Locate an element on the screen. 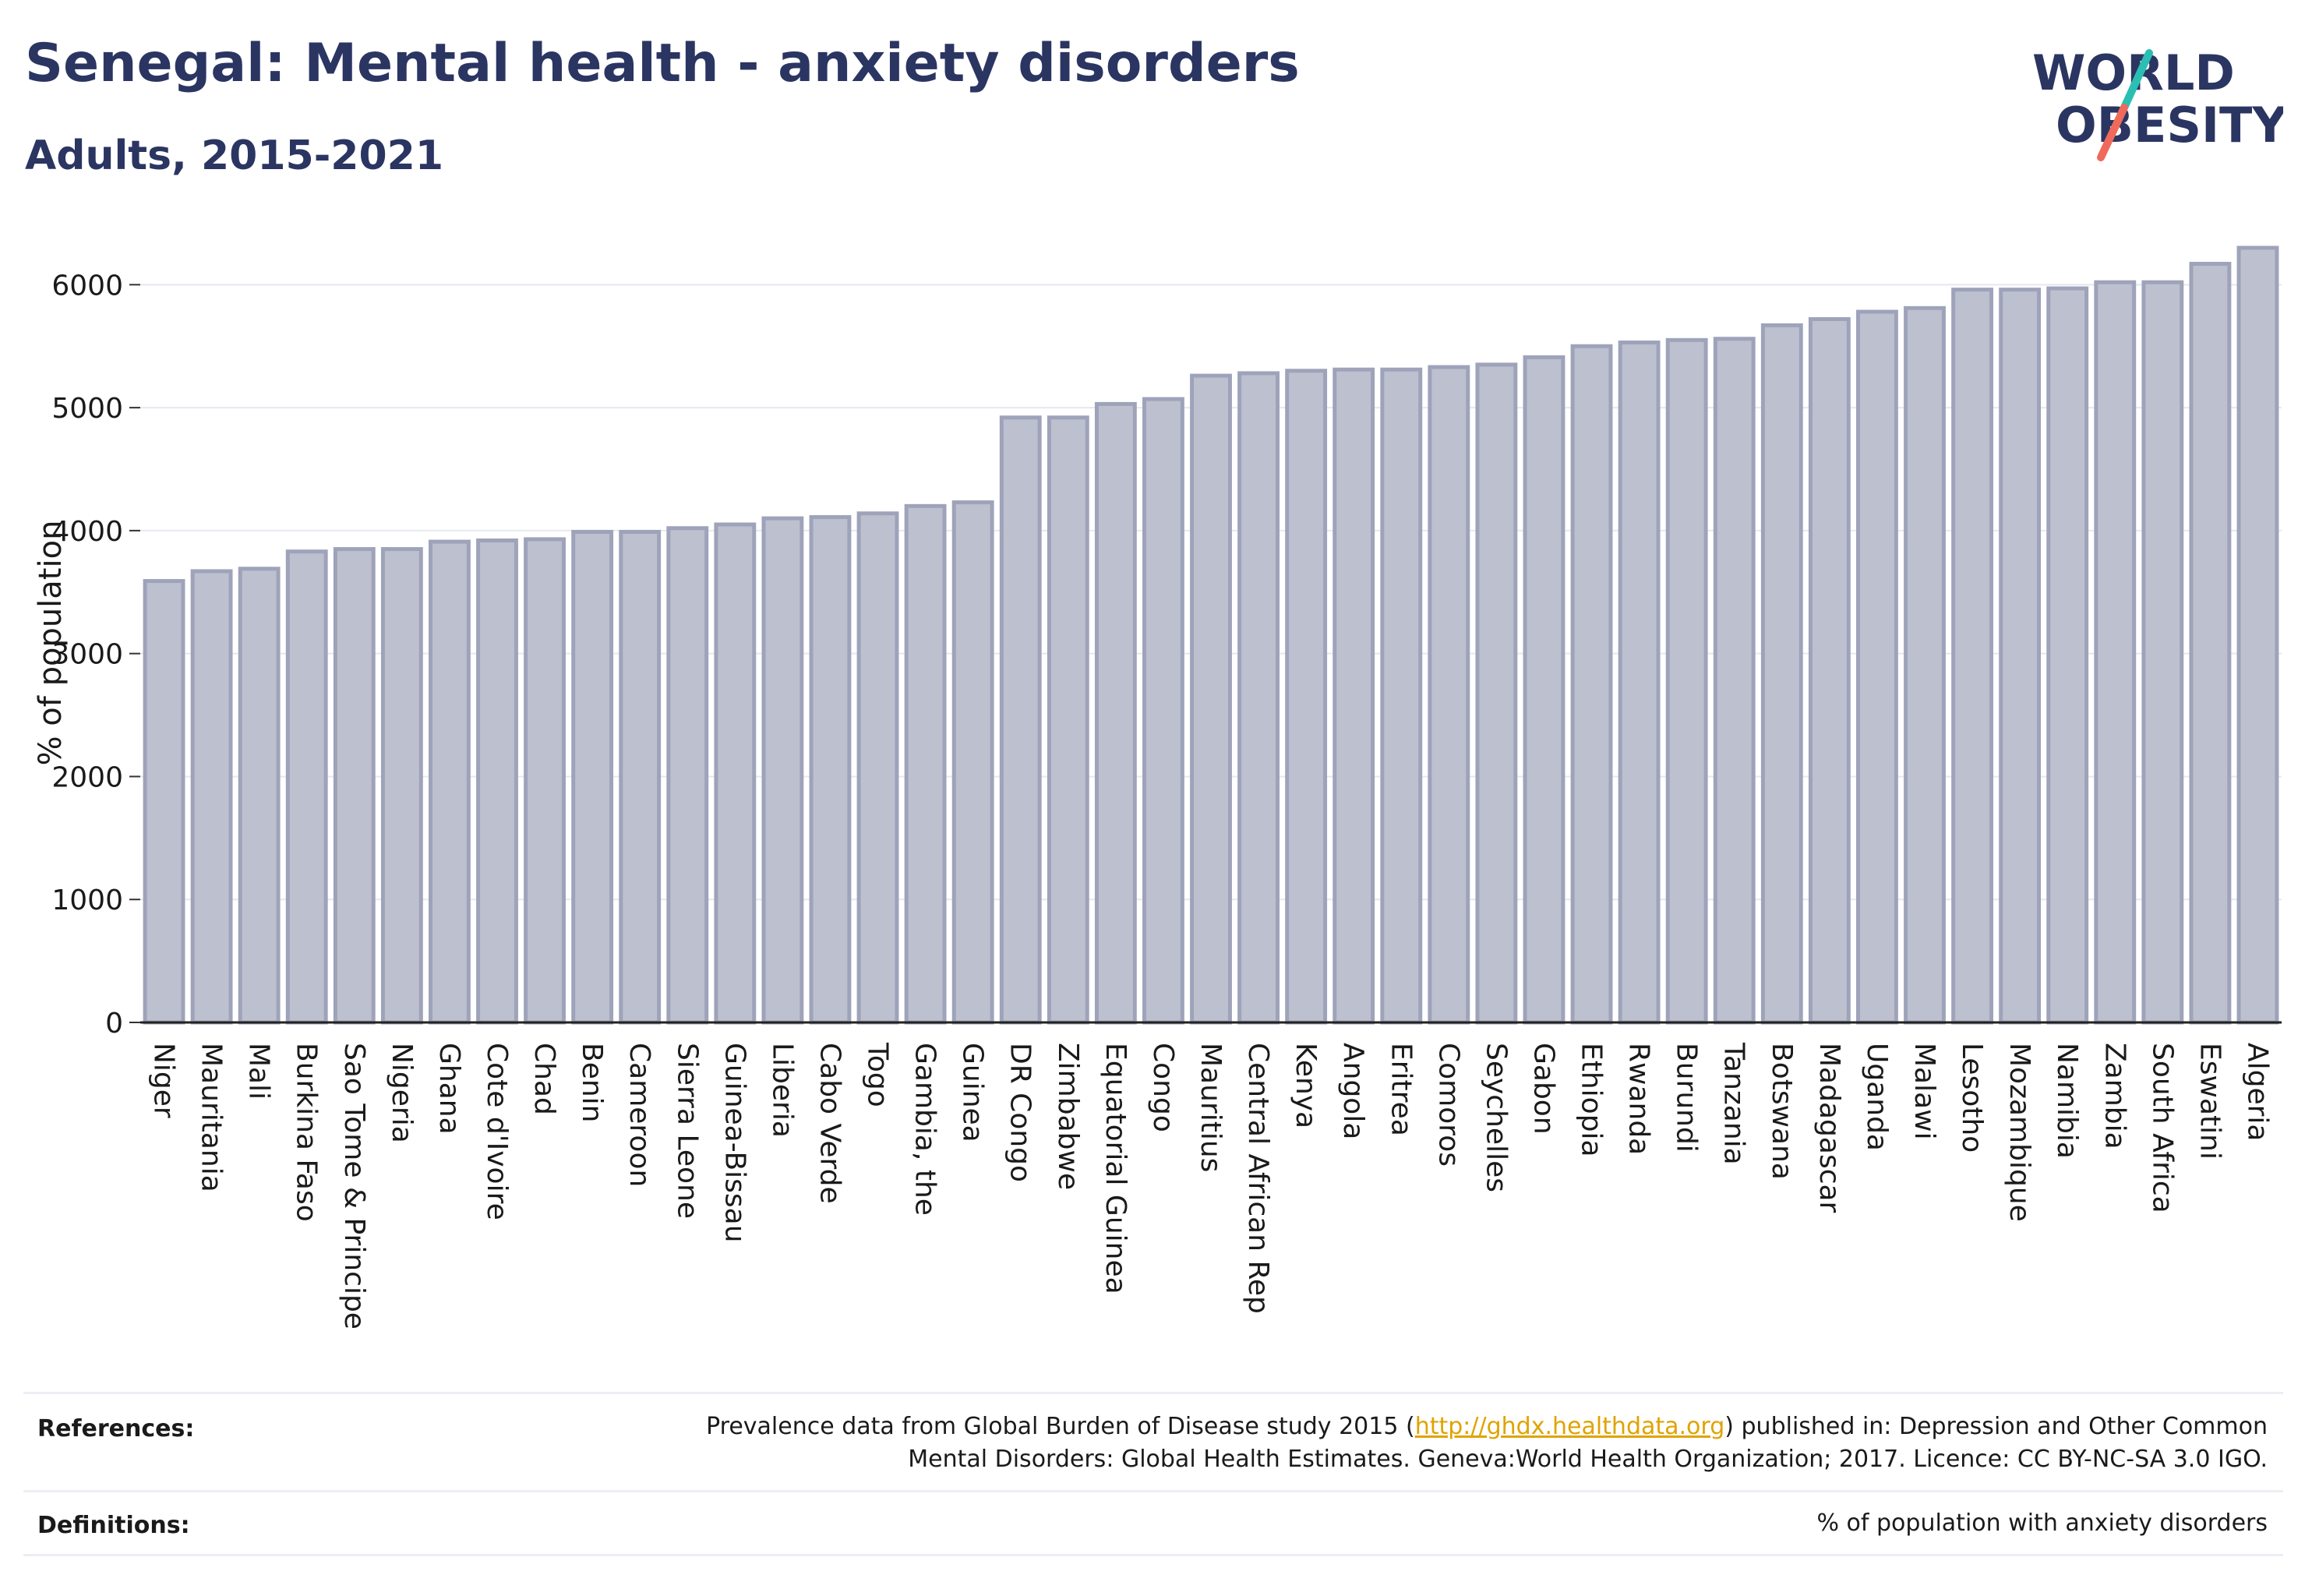  y-axis-label: % of population is located at coordinates (51, 643).